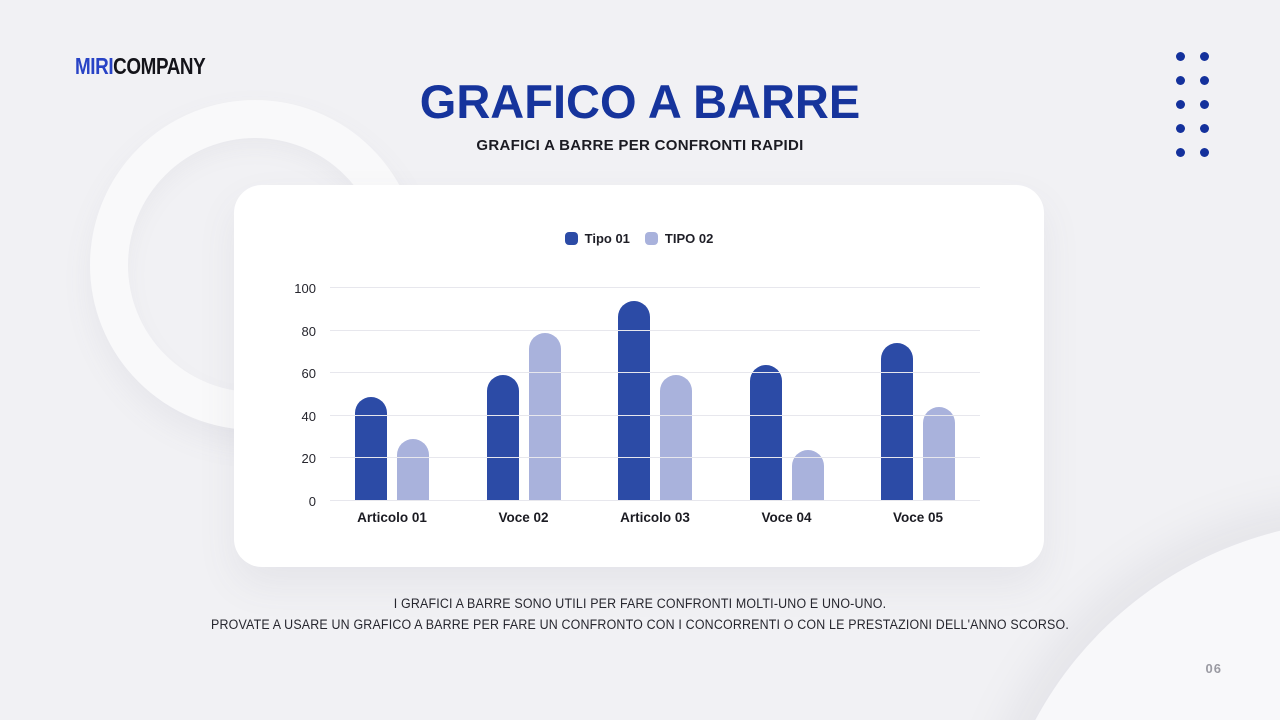 This screenshot has height=720, width=1280. I want to click on slide-subtitle: GRAFICI A BARRE PER CONFRONTI RAPIDI, so click(640, 145).